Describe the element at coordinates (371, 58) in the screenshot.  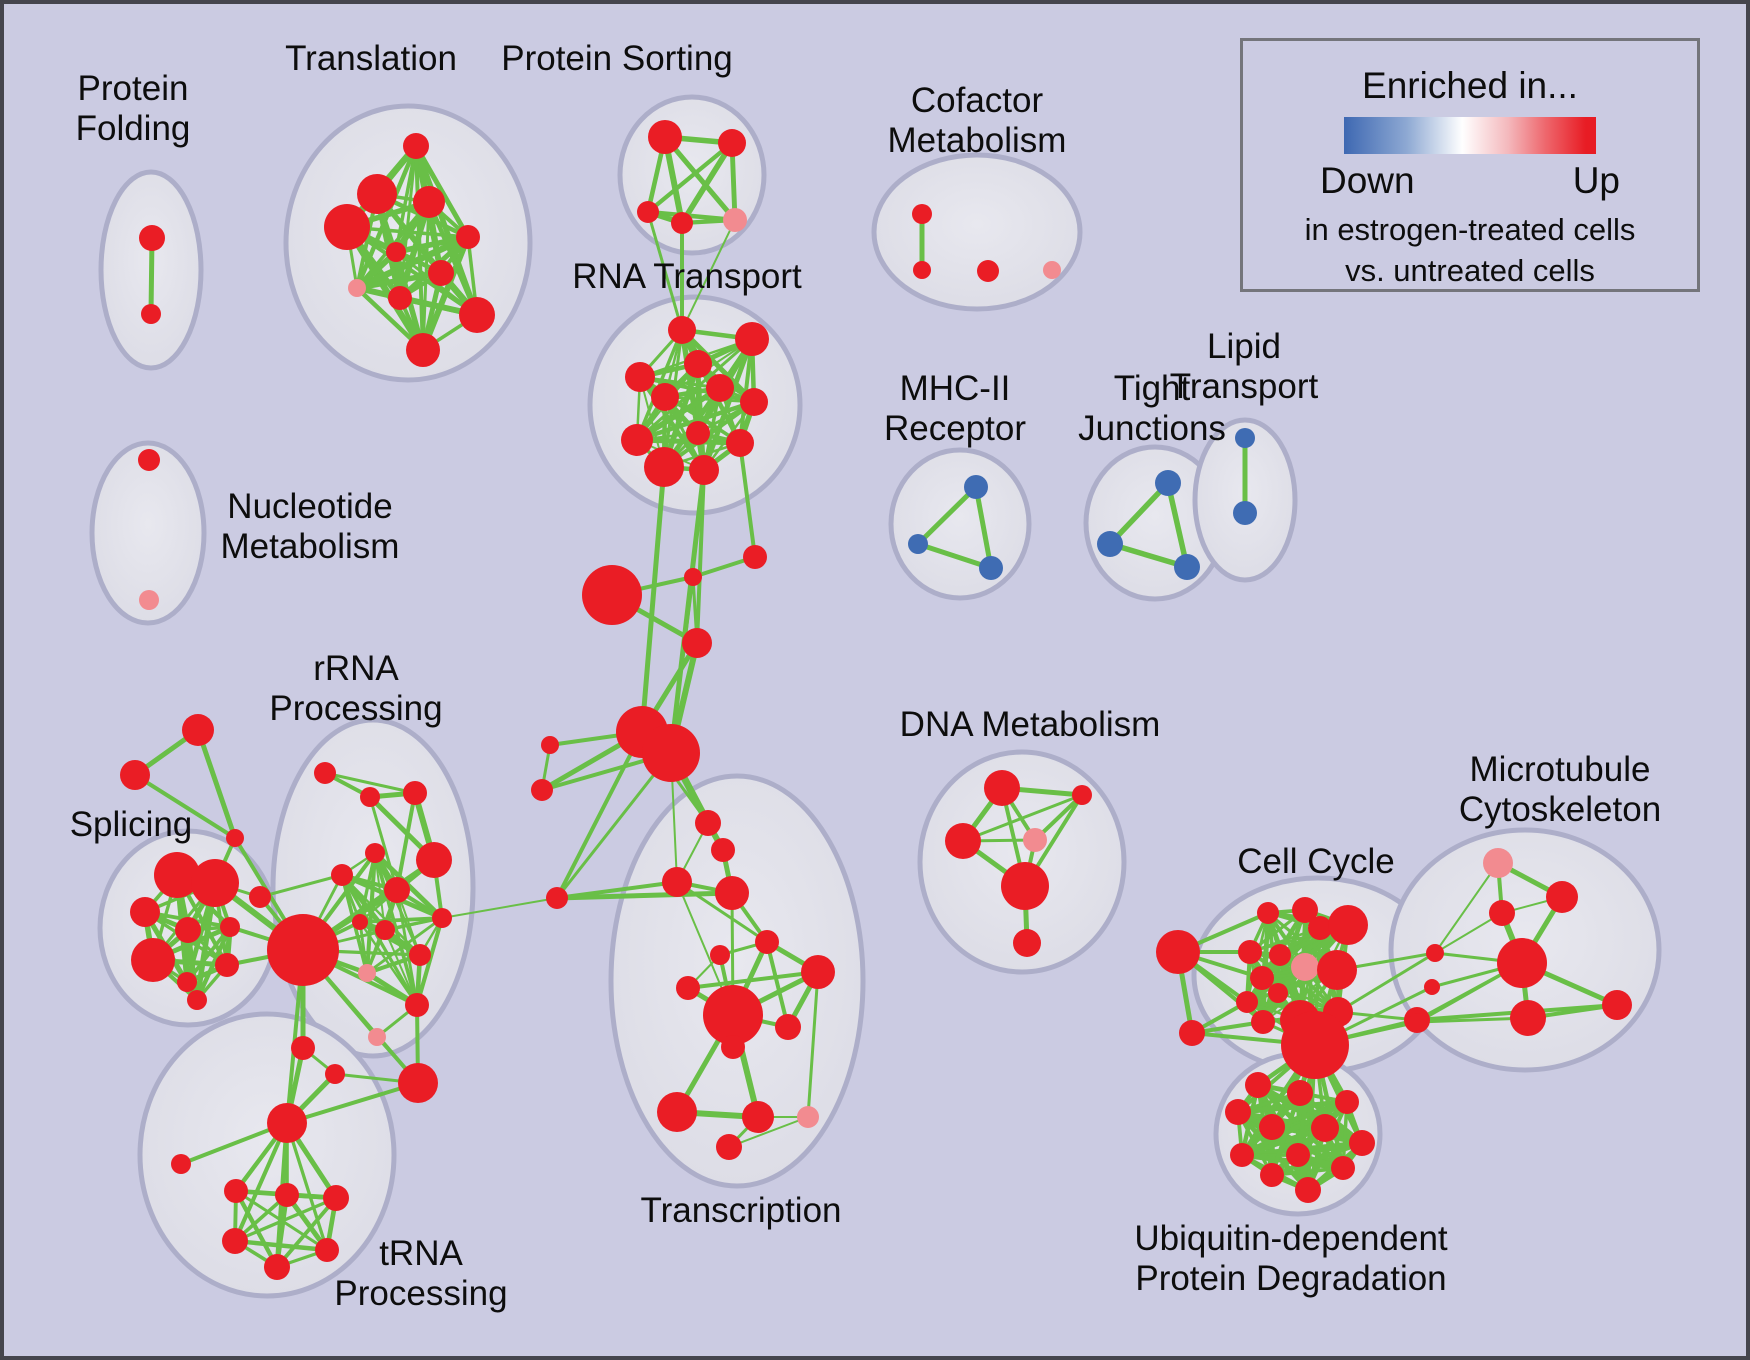
I see `cluster-label-translation: Translation` at that location.